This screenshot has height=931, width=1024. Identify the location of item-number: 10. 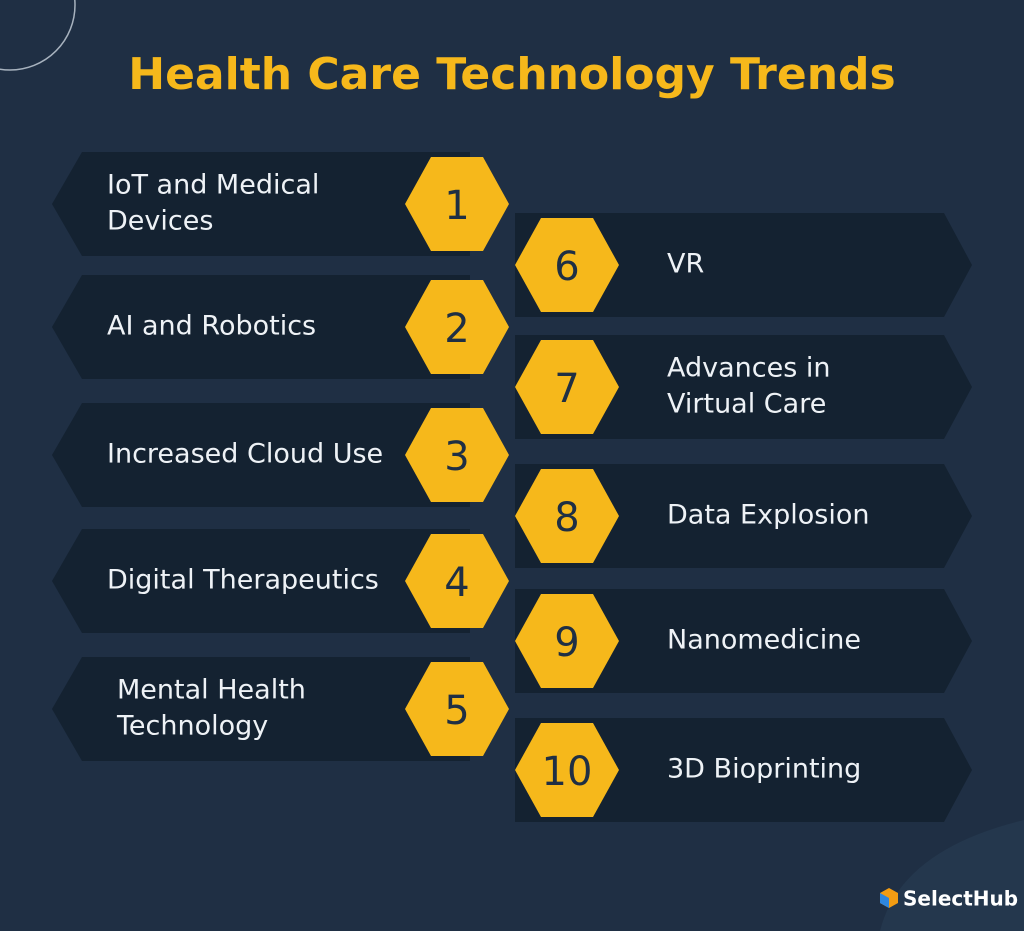
(567, 772).